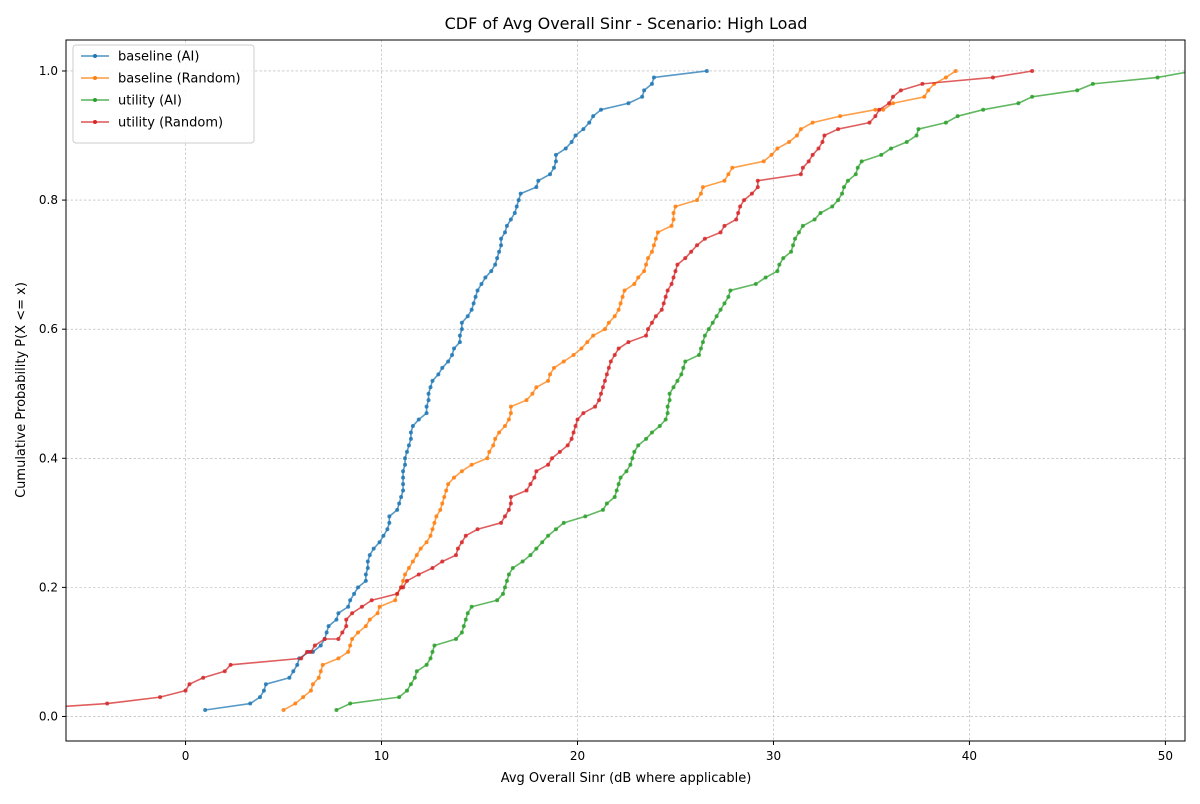 This screenshot has width=1200, height=804. What do you see at coordinates (48, 200) in the screenshot?
I see `y-tick-label: 0.8` at bounding box center [48, 200].